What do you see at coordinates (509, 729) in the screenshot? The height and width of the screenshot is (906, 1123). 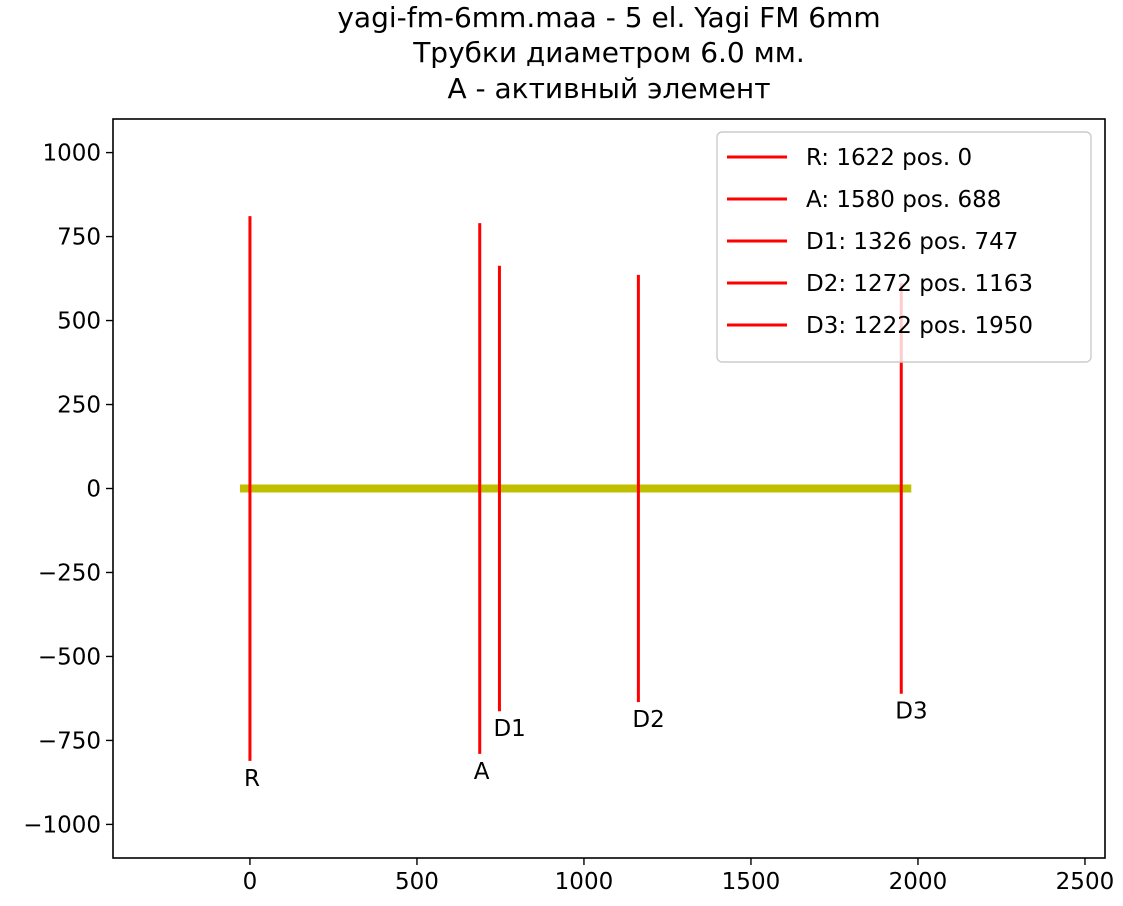 I see `element-label-d1: D1` at bounding box center [509, 729].